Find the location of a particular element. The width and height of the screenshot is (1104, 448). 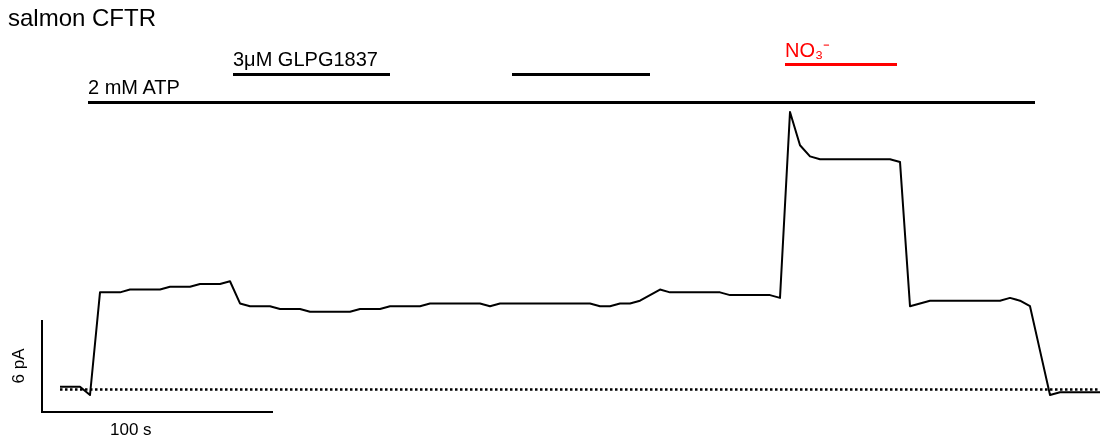

text: 2 mM ATP is located at coordinates (134, 87).